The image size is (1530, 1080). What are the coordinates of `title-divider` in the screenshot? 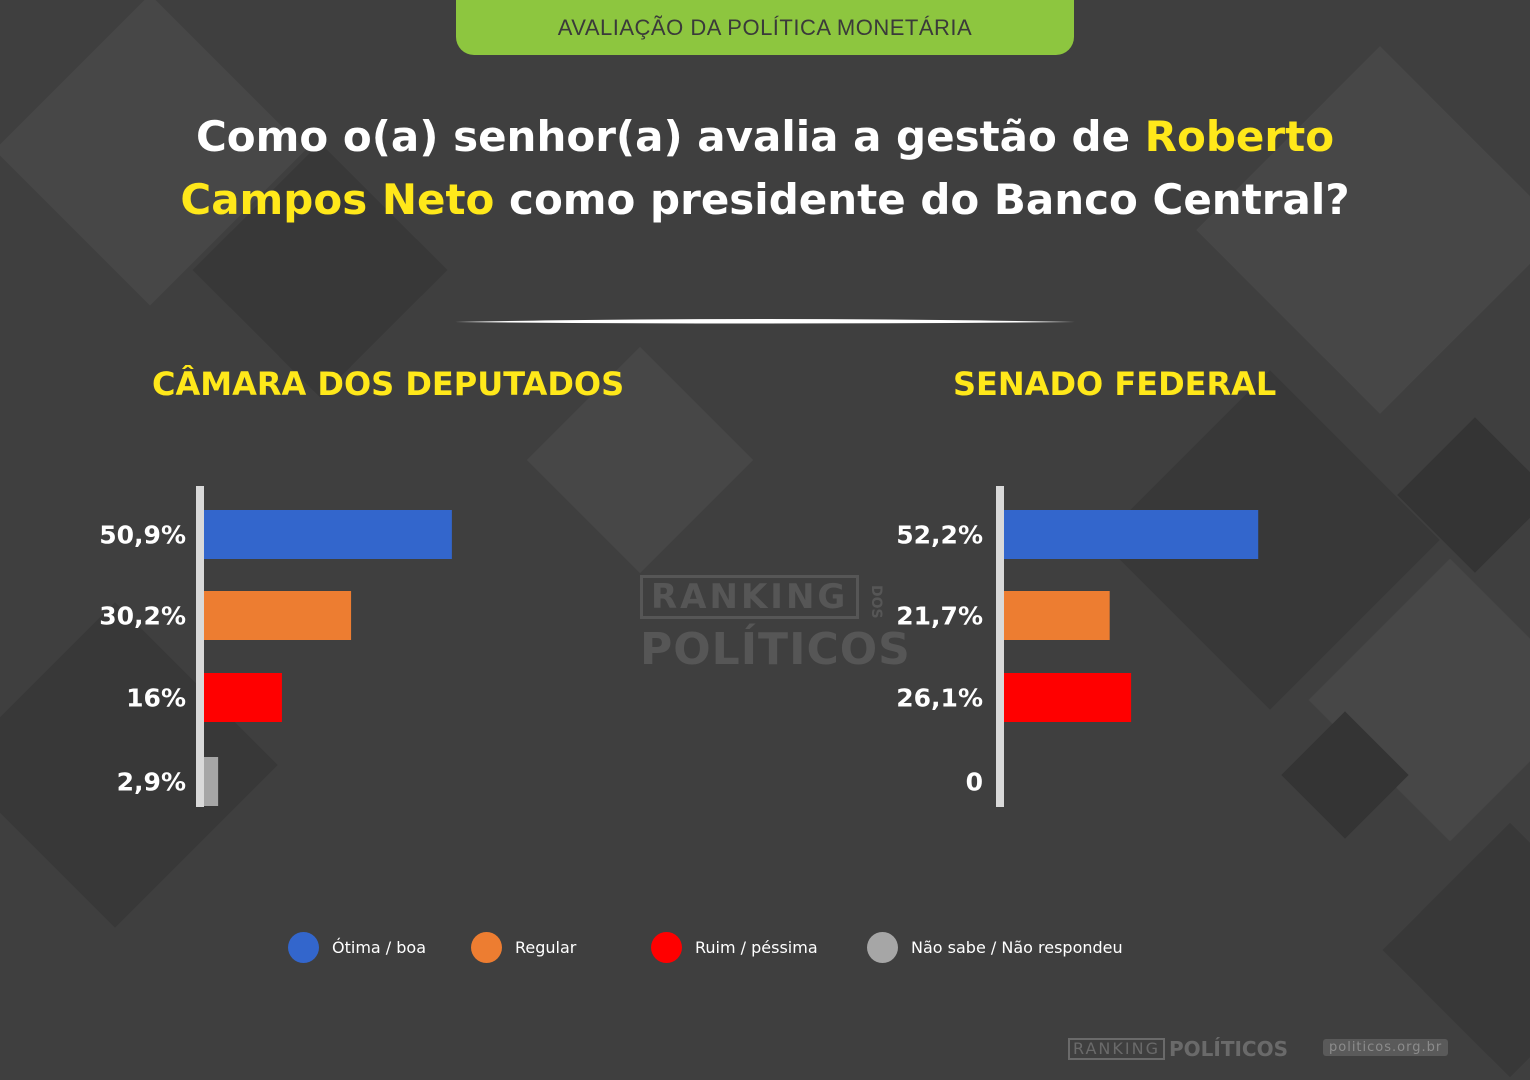 It's located at (765, 321).